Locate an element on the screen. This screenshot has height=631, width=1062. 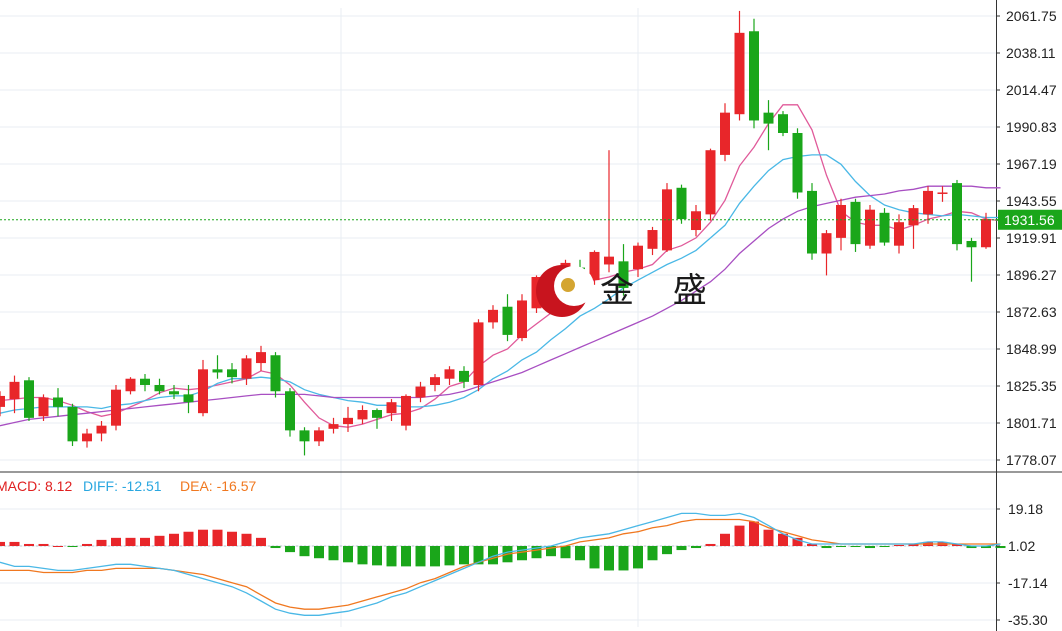
current-price-marker: 1931.56 is located at coordinates (531, 219).